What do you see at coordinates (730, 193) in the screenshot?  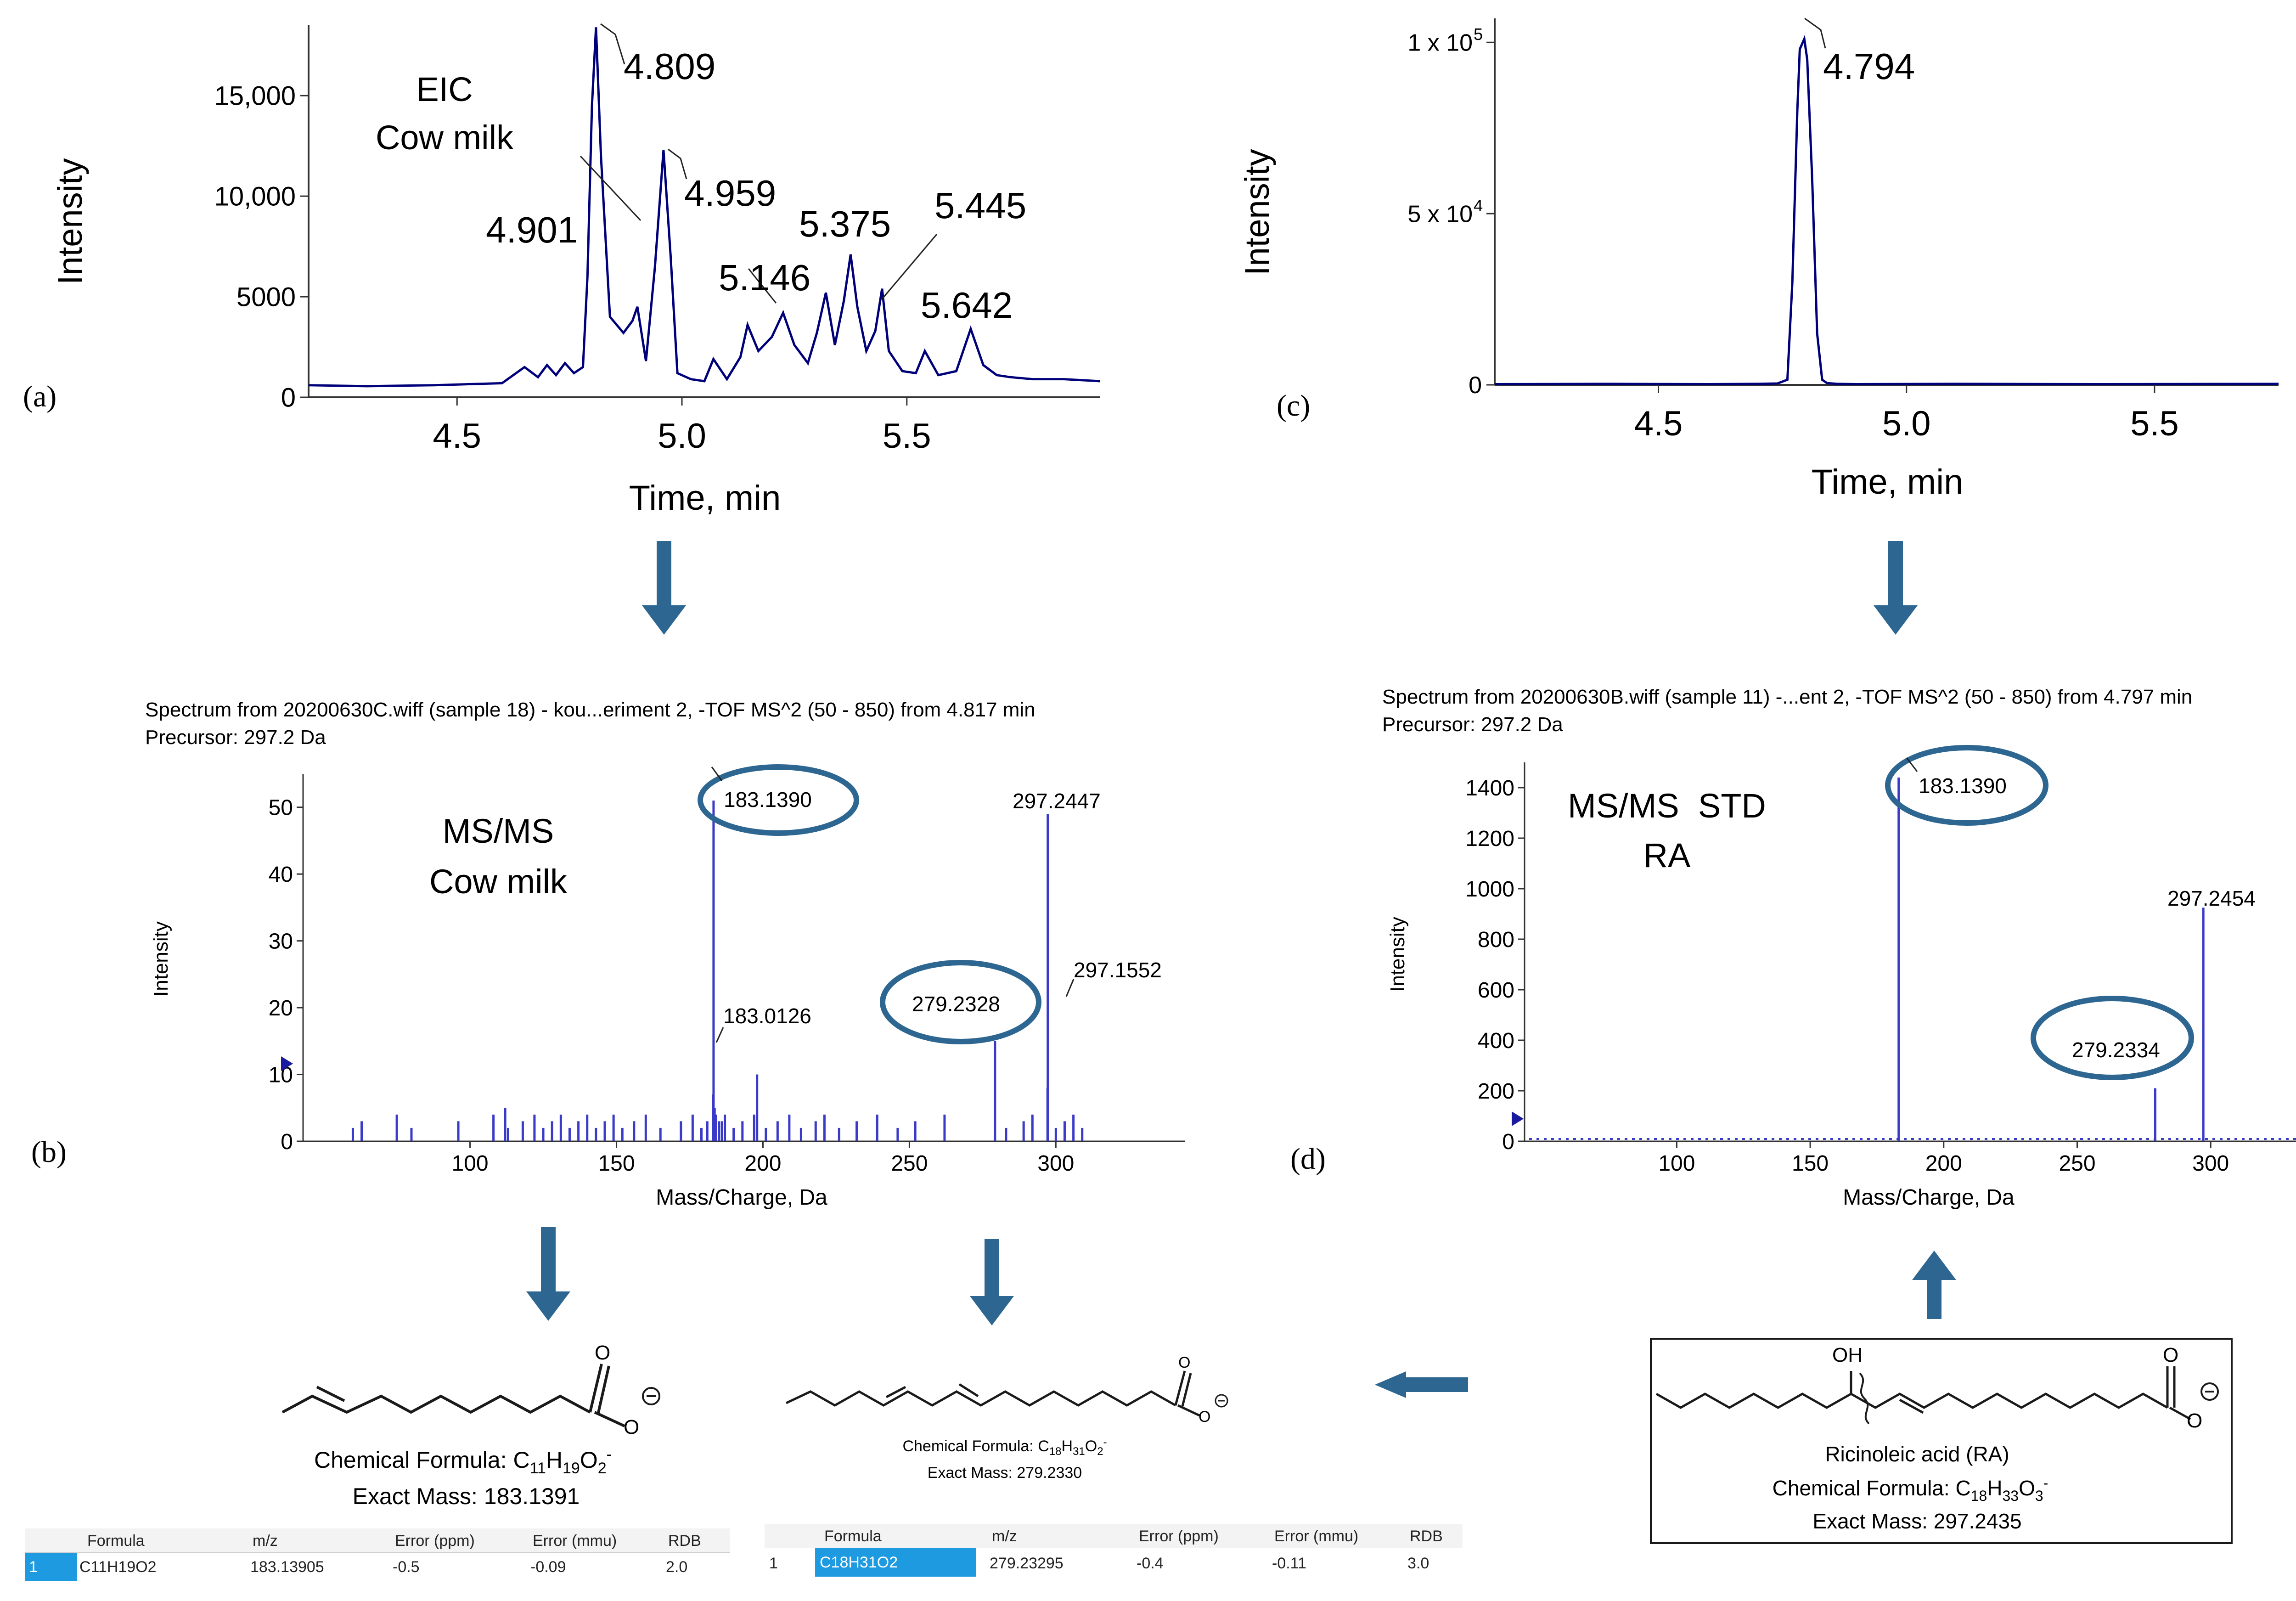 I see `chart-a-peak-4959: 4.959` at bounding box center [730, 193].